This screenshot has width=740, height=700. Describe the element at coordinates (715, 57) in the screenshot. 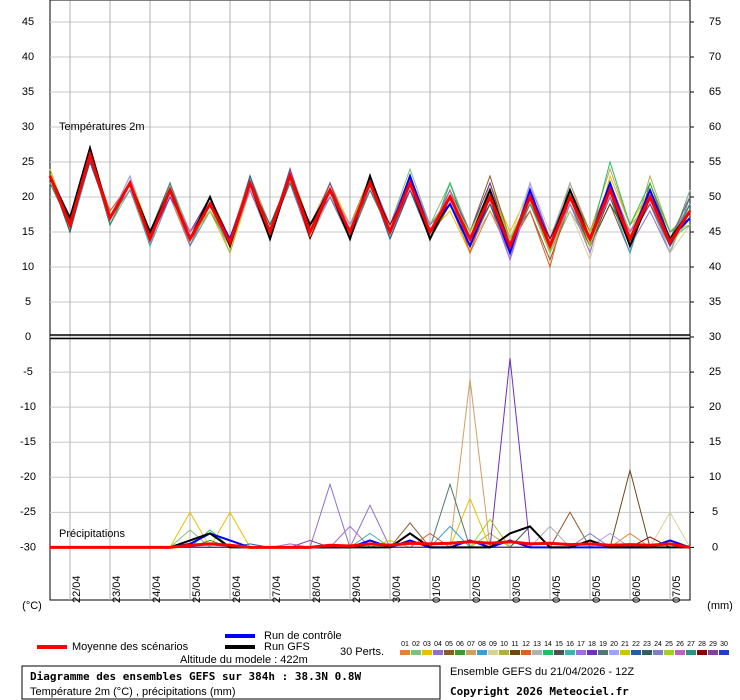

I see `y2-tick-label: 70` at that location.